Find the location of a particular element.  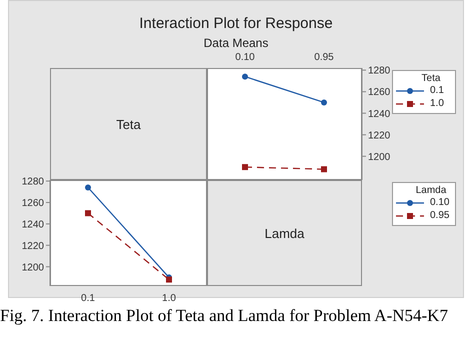

chart-title: Interaction Plot for Response is located at coordinates (236, 23).